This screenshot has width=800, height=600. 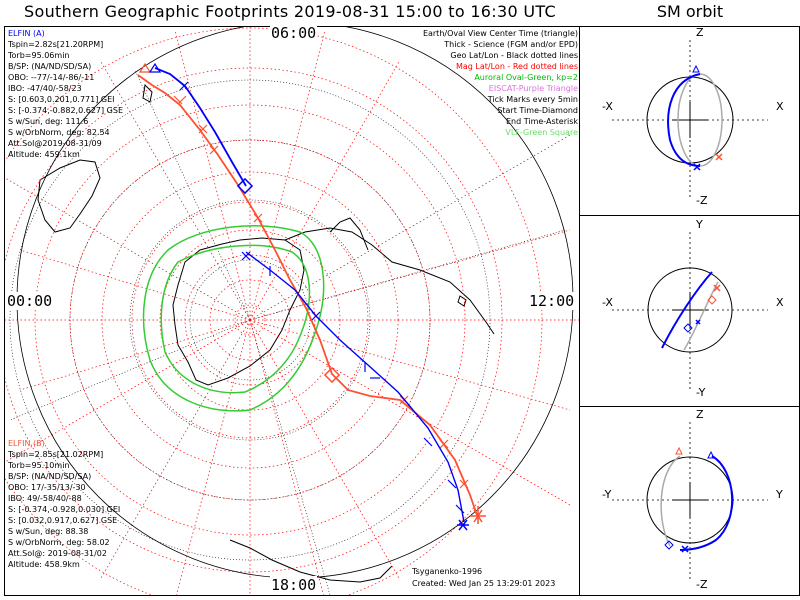 What do you see at coordinates (607, 106) in the screenshot?
I see `sm1-left-label: -X` at bounding box center [607, 106].